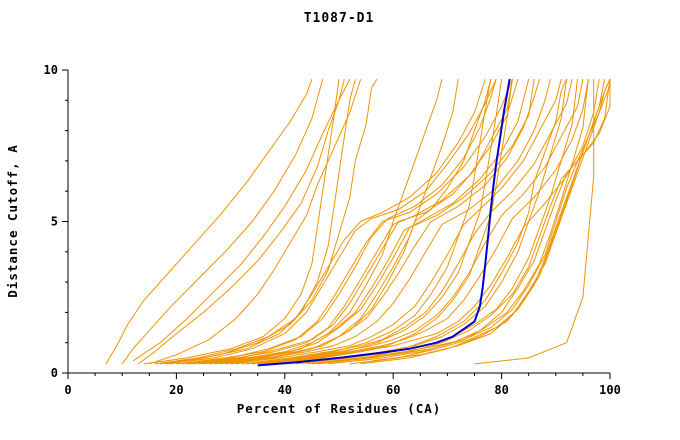 The image size is (680, 440). I want to click on x-tick-label: 20, so click(176, 390).